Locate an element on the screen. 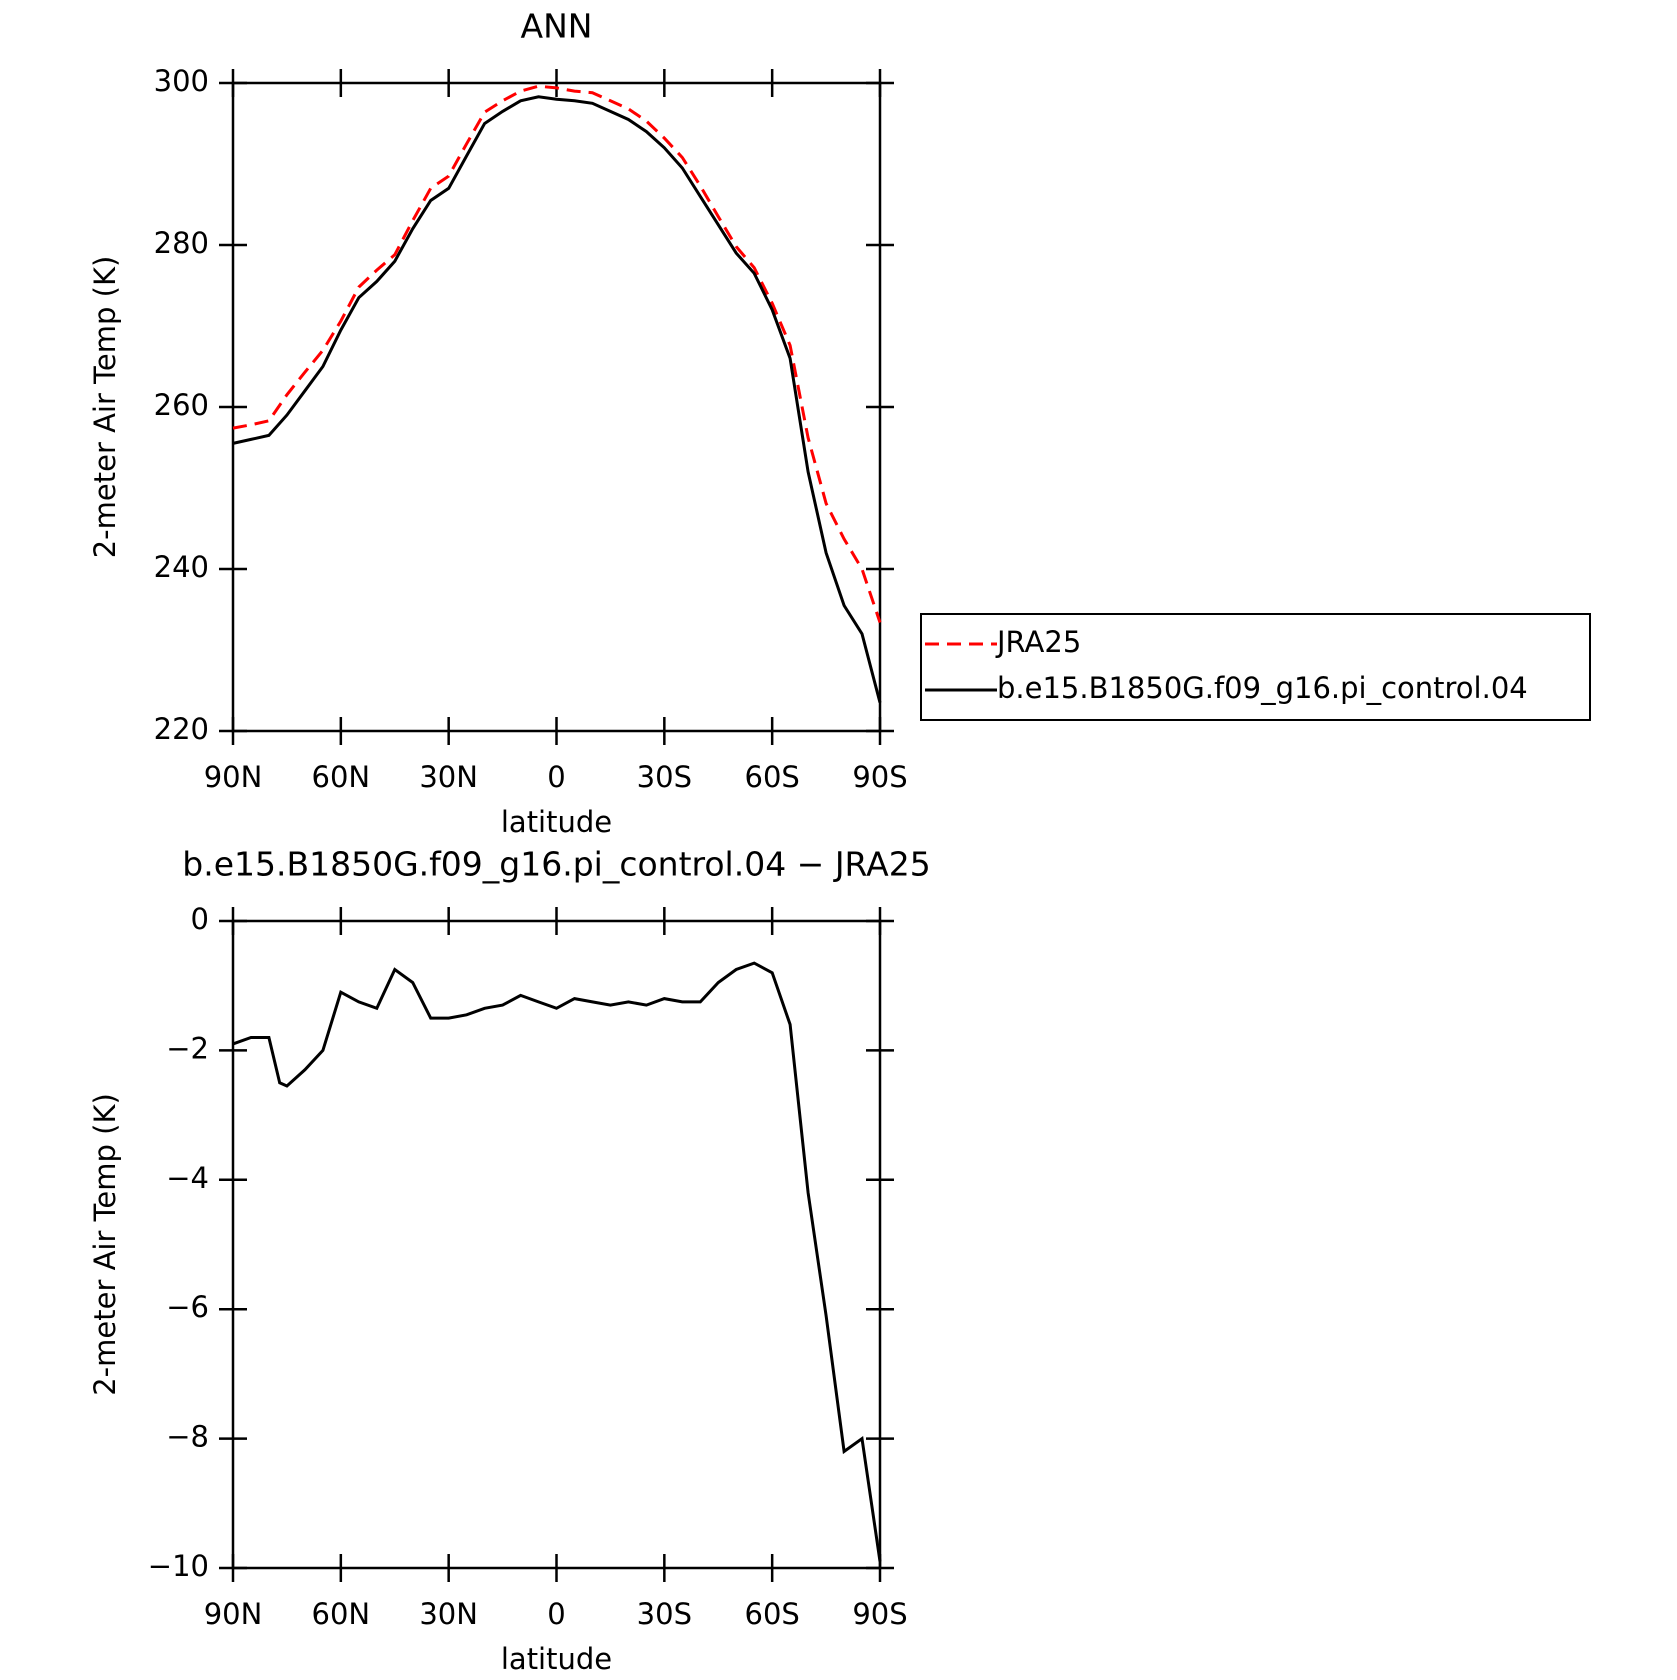 This screenshot has height=1680, width=1677. legend-label: JRA25 is located at coordinates (1038, 642).